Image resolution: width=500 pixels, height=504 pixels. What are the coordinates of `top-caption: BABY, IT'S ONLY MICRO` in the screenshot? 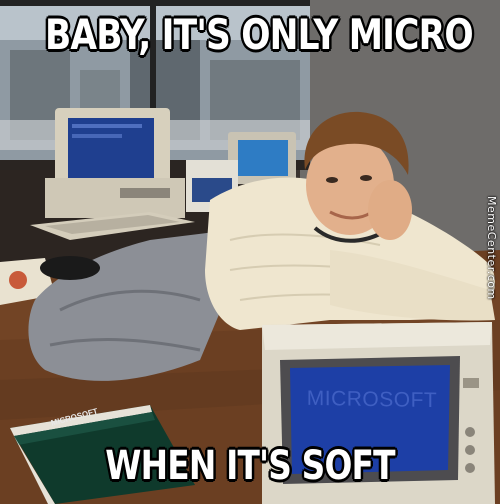 It's located at (259, 34).